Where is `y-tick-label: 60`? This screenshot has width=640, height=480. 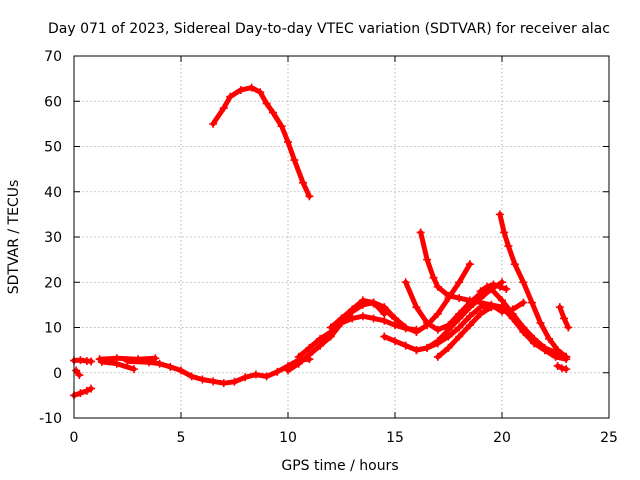 y-tick-label: 60 is located at coordinates (53, 102).